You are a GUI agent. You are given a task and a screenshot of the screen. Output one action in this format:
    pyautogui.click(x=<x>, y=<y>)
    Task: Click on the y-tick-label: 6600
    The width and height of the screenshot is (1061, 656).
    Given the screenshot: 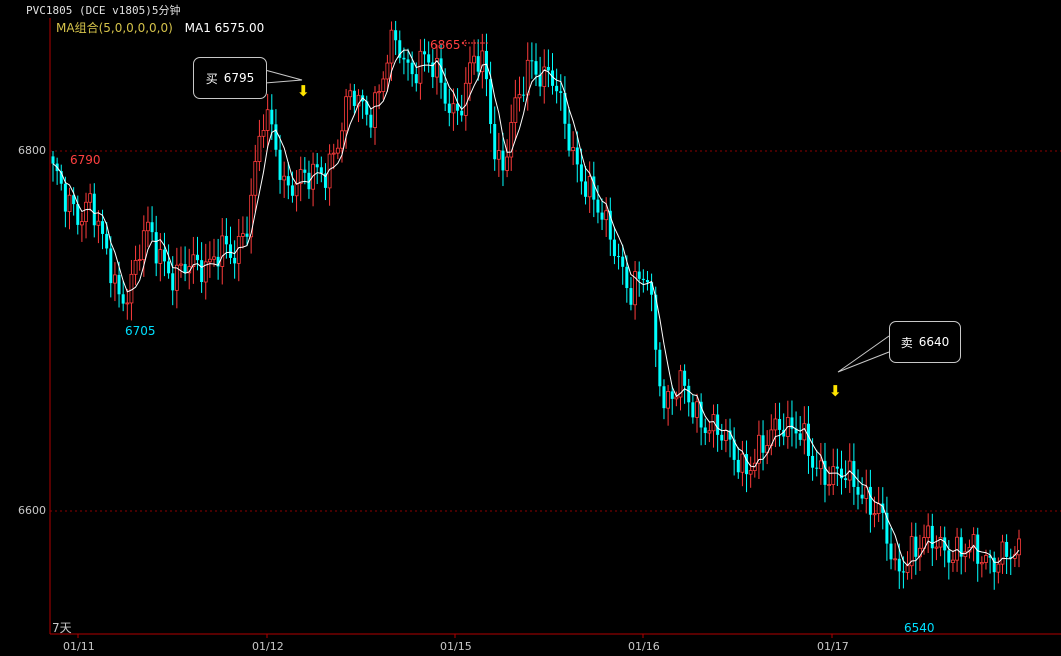 What is the action you would take?
    pyautogui.click(x=32, y=510)
    